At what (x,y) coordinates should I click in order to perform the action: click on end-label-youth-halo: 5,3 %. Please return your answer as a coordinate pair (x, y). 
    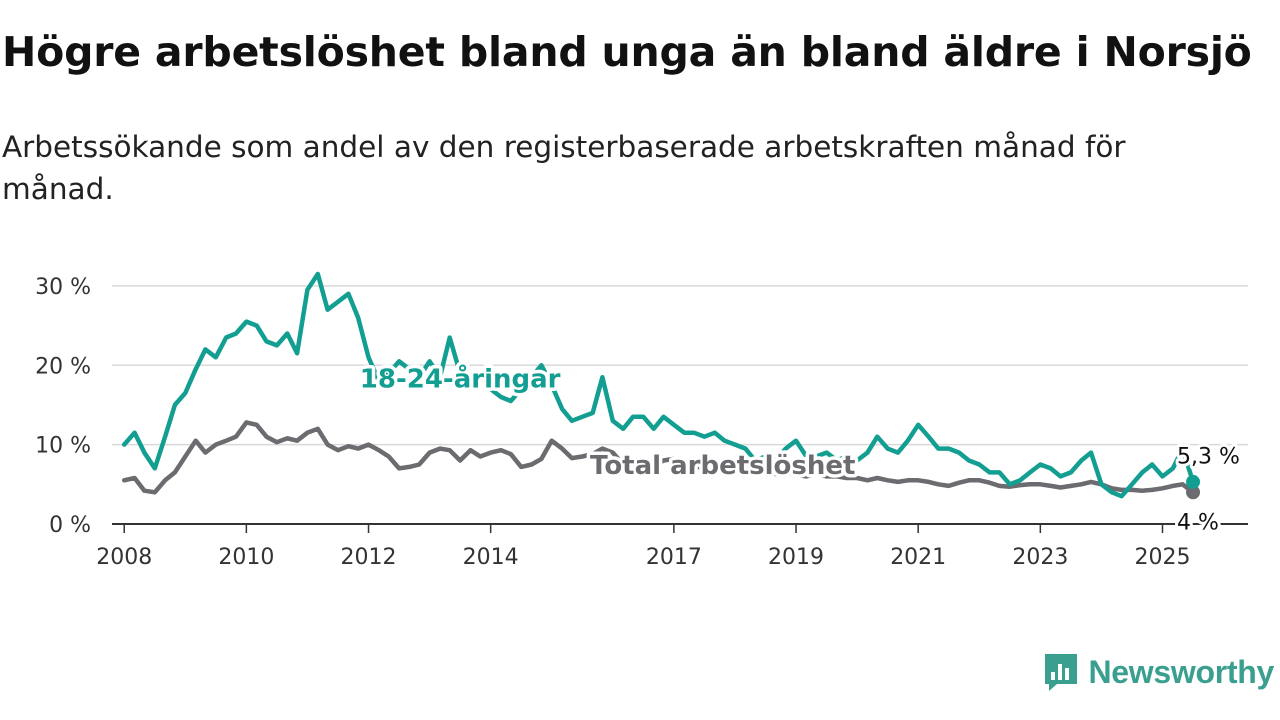
    Looking at the image, I should click on (1208, 457).